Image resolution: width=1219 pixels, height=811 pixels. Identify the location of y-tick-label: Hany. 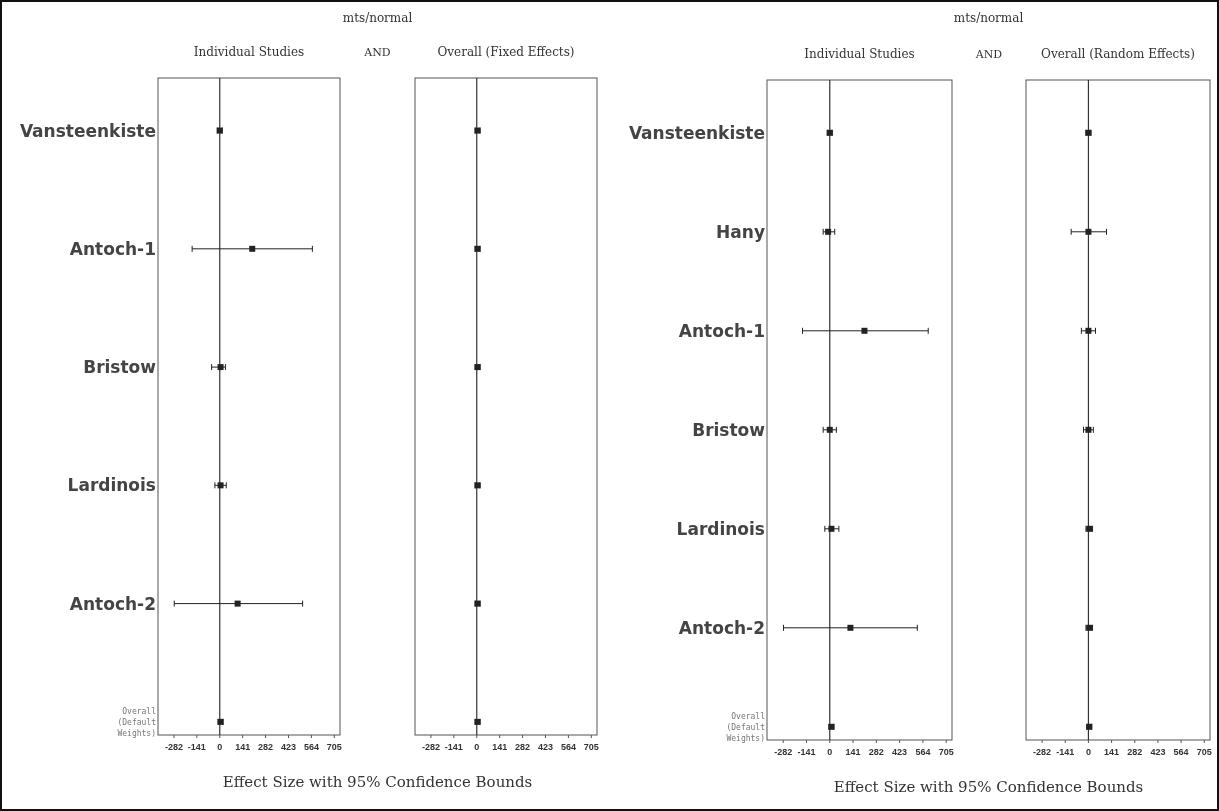
(740, 231).